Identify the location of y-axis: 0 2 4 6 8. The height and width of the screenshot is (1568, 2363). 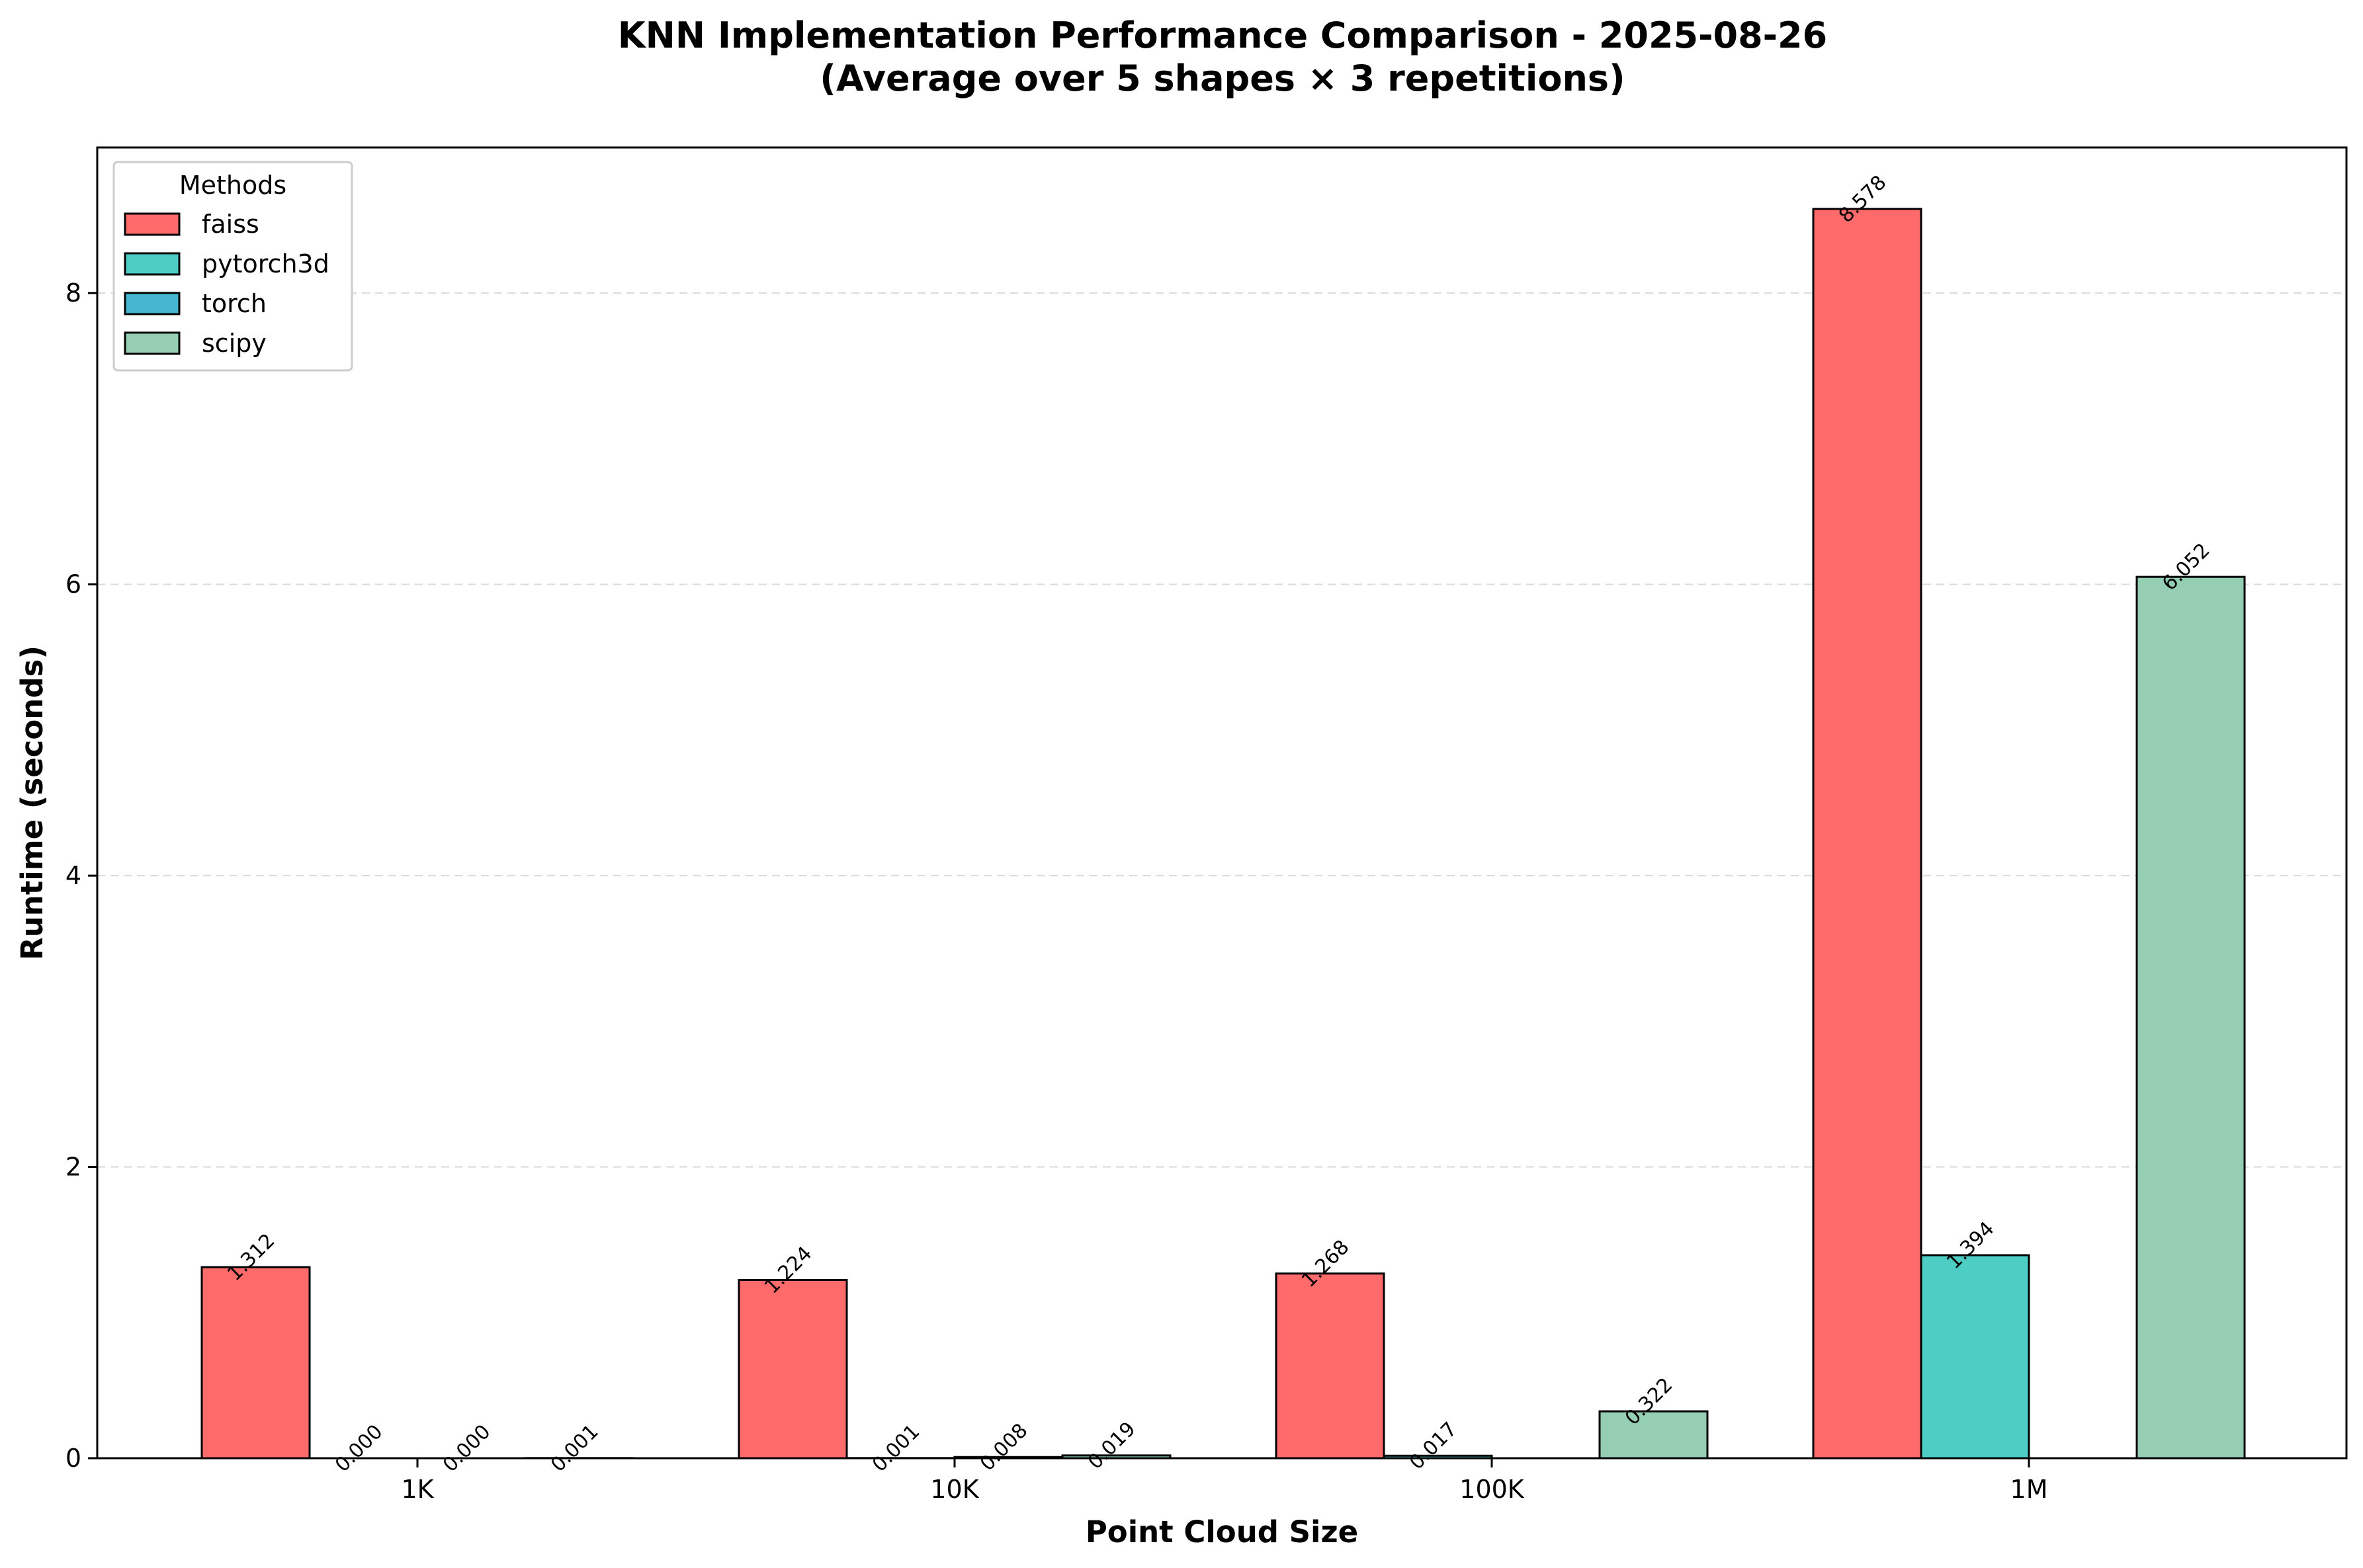
(81, 875).